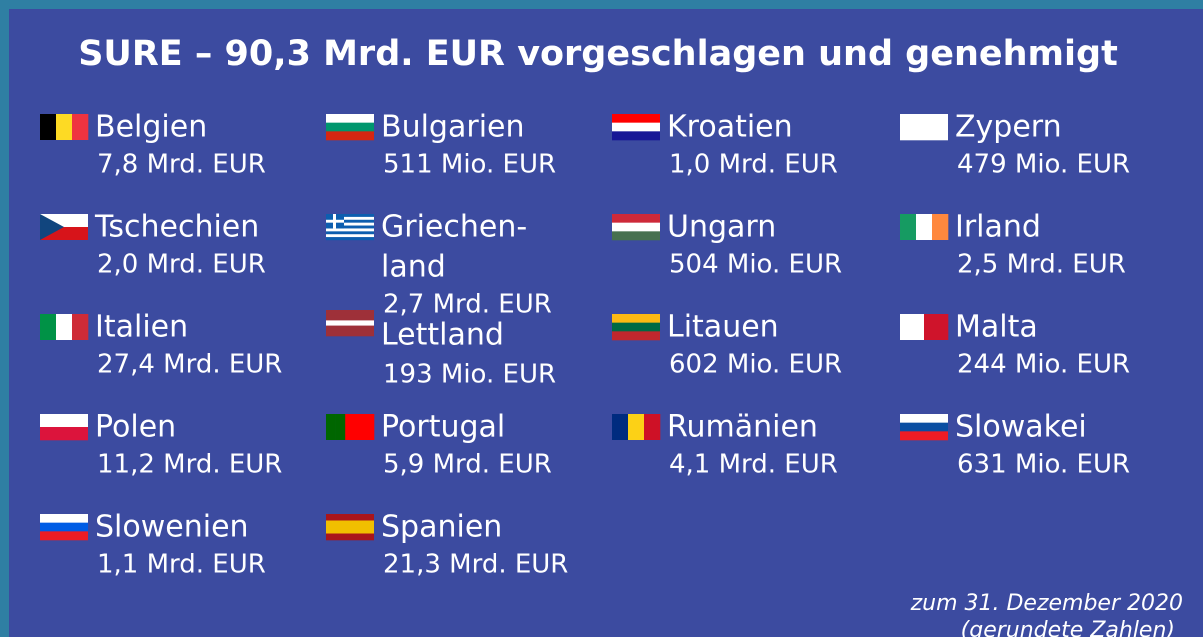  What do you see at coordinates (1043, 465) in the screenshot?
I see `country-amount: 631 Mio. EUR` at bounding box center [1043, 465].